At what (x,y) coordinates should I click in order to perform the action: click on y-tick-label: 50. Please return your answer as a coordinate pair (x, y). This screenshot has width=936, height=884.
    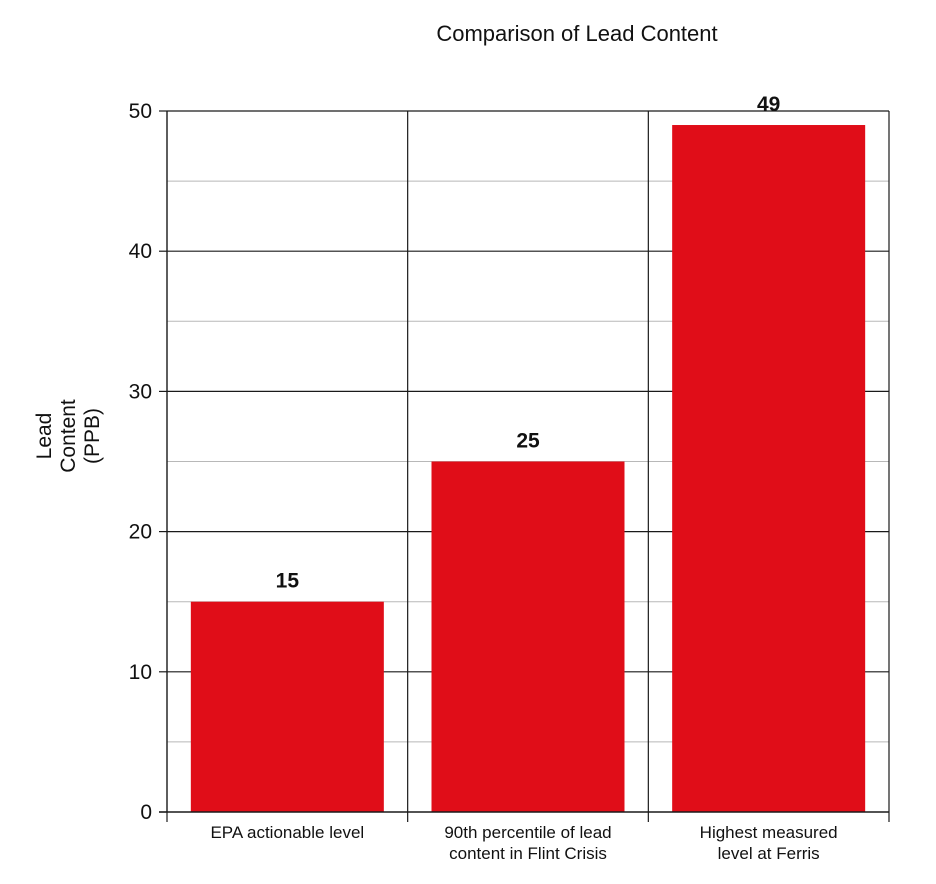
    Looking at the image, I should click on (140, 111).